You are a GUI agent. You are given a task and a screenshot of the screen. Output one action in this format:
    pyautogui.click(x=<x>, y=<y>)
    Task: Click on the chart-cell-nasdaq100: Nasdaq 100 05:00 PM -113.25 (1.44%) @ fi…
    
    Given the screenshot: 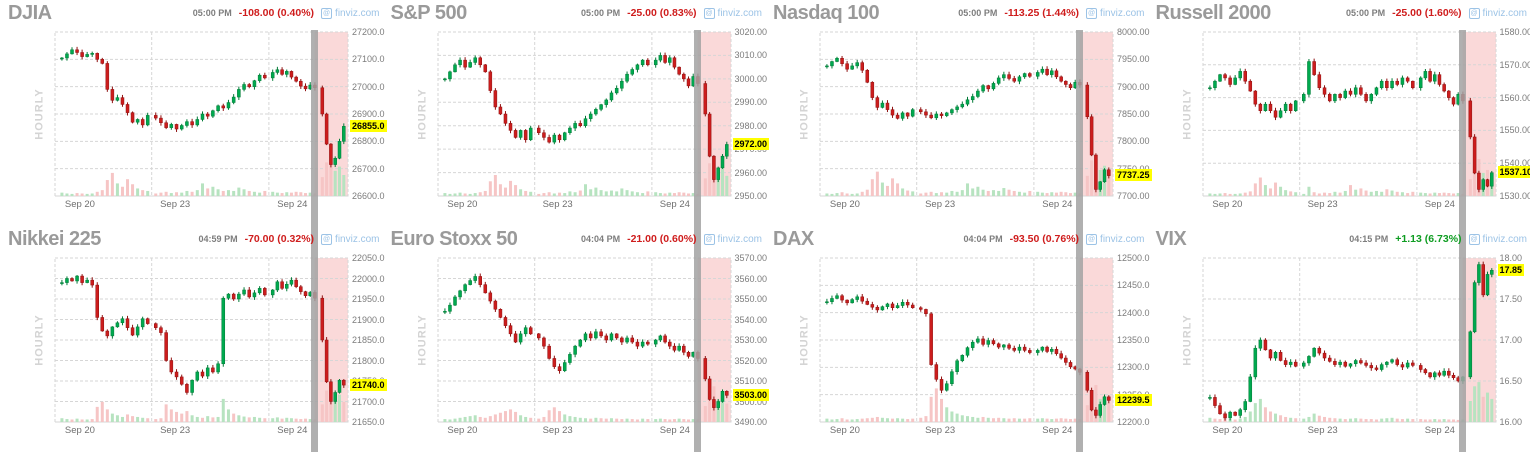 What is the action you would take?
    pyautogui.click(x=958, y=113)
    